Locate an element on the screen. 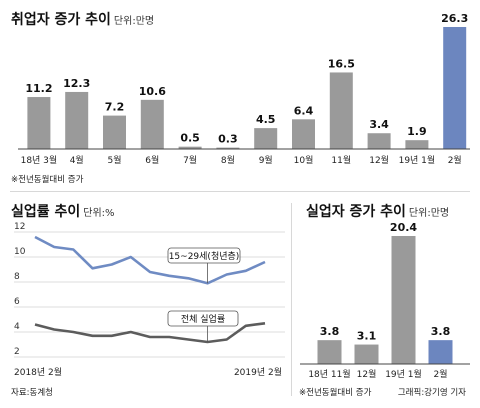  unemployment-rate-title: 실업률 추이 단위:% is located at coordinates (63, 211).